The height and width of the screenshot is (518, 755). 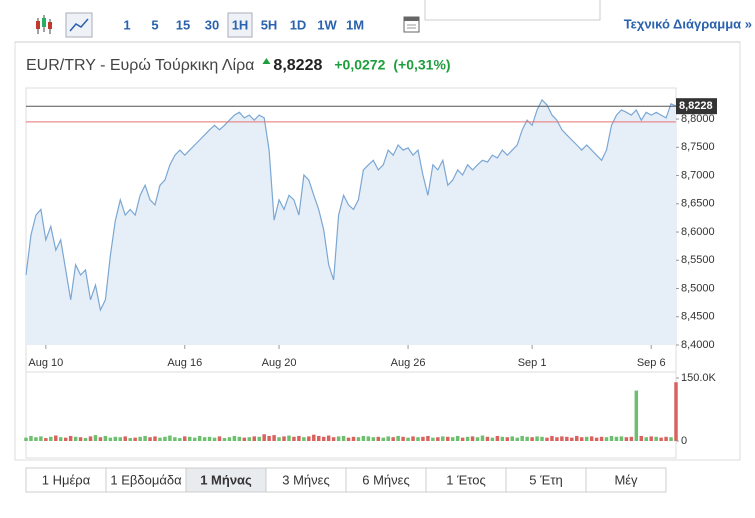 What do you see at coordinates (696, 106) in the screenshot?
I see `last-price-box` at bounding box center [696, 106].